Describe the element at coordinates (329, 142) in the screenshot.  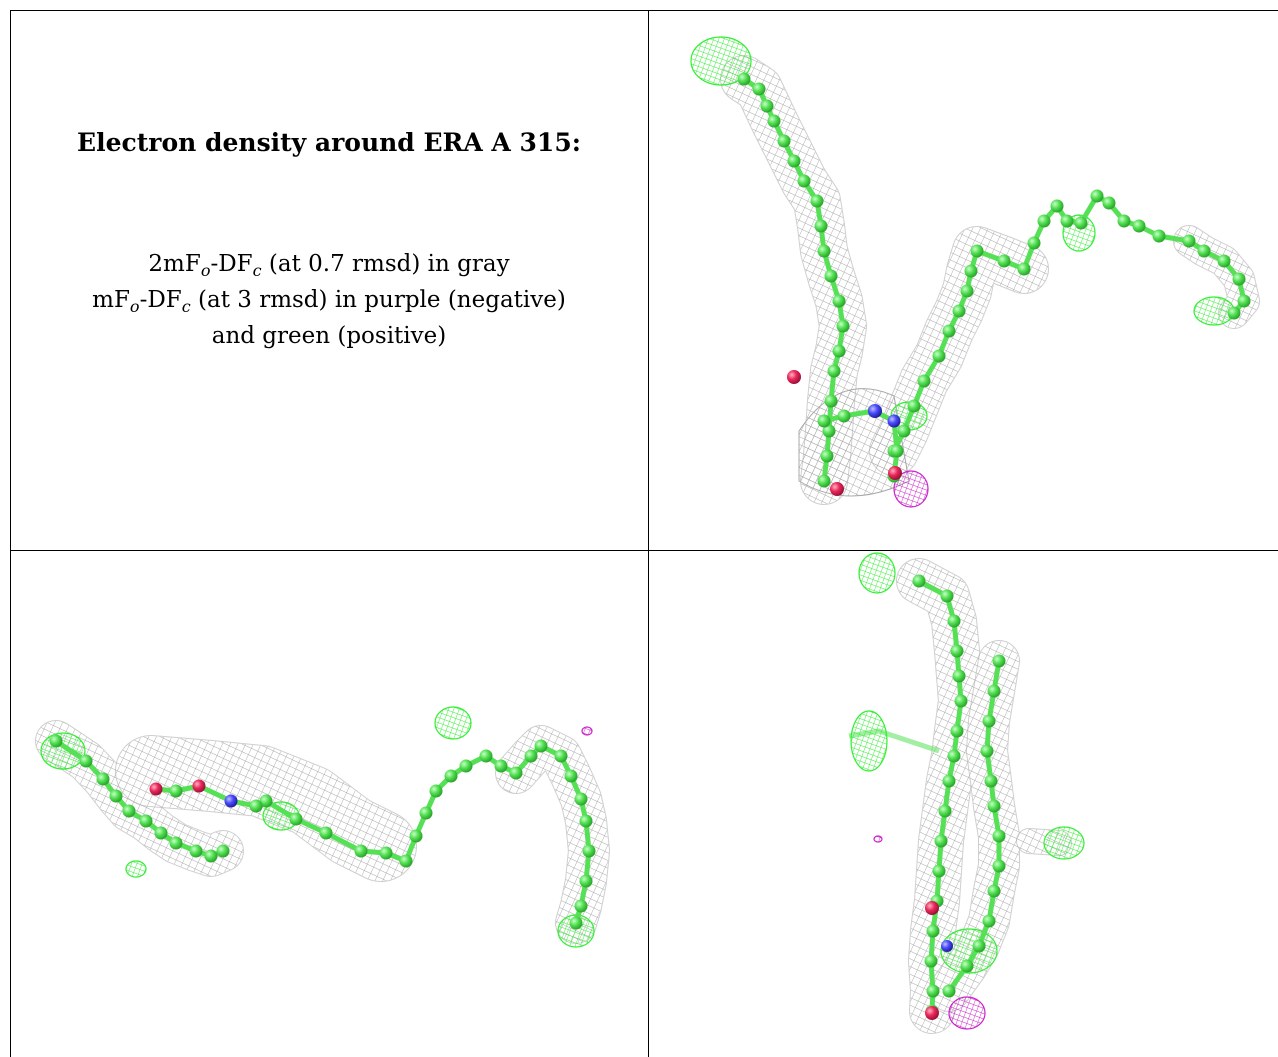
I see `figure-title: Electron density around ERA A 315:` at that location.